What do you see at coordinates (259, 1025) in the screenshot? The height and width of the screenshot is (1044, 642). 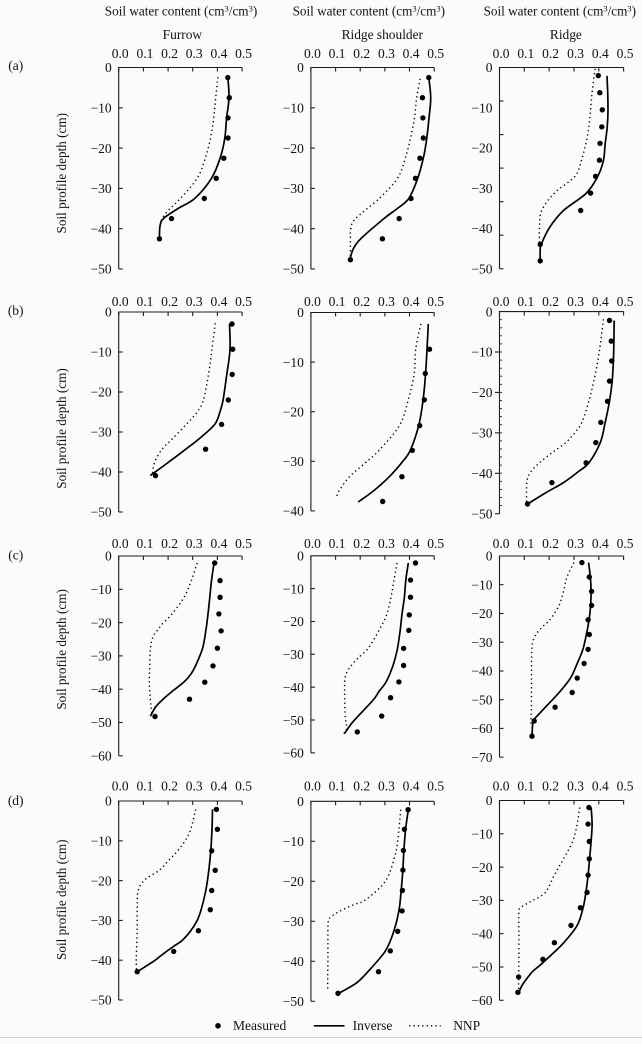 I see `svg-text: Measured` at bounding box center [259, 1025].